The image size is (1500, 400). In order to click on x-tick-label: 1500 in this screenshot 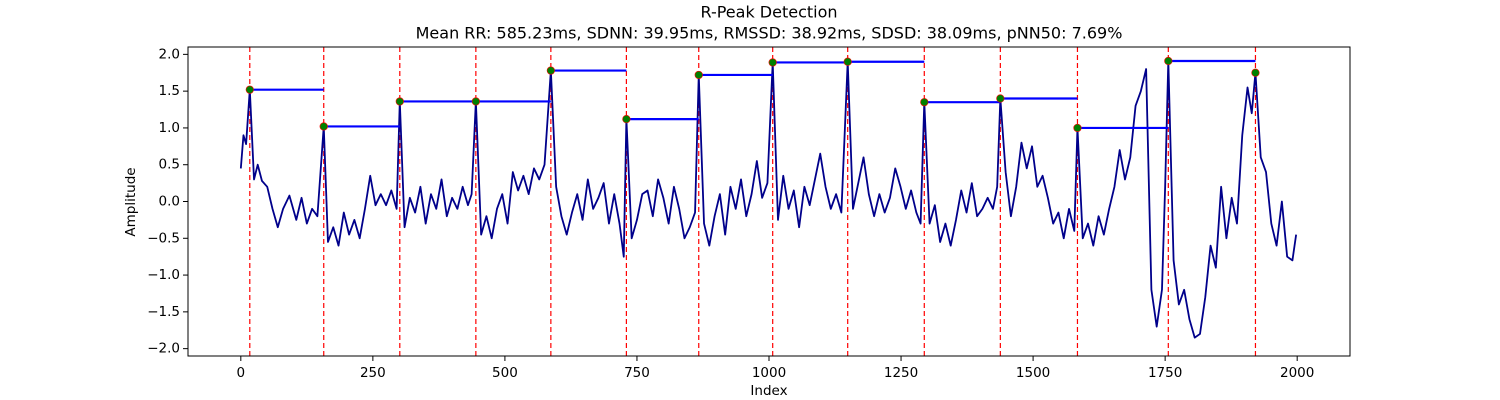, I will do `click(1033, 373)`.